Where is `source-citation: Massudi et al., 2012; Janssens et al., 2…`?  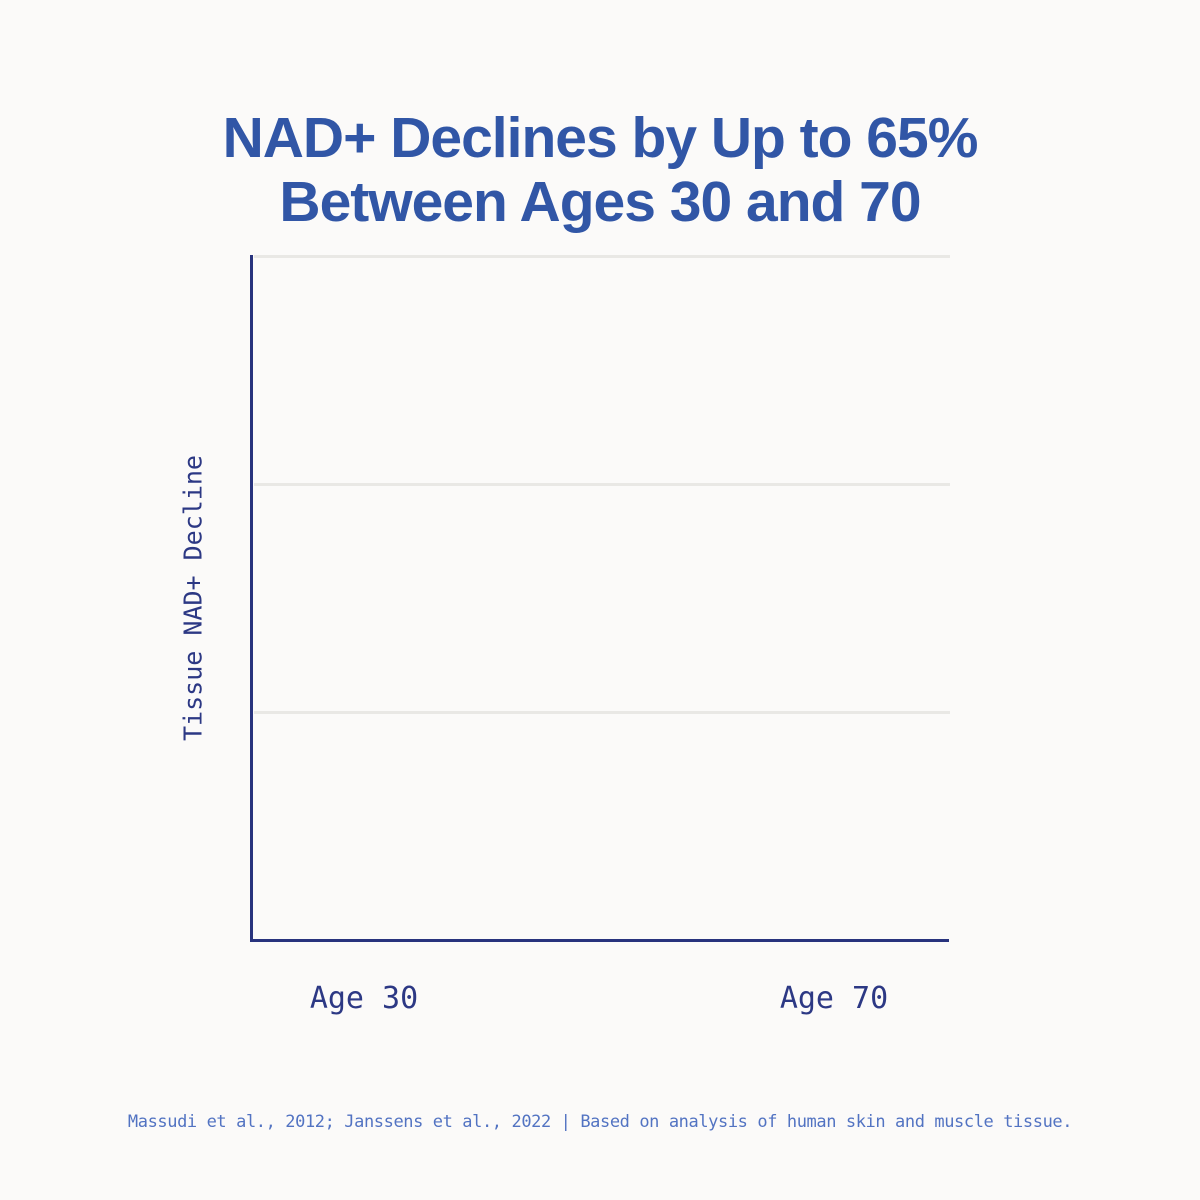 source-citation: Massudi et al., 2012; Janssens et al., 2… is located at coordinates (600, 1122).